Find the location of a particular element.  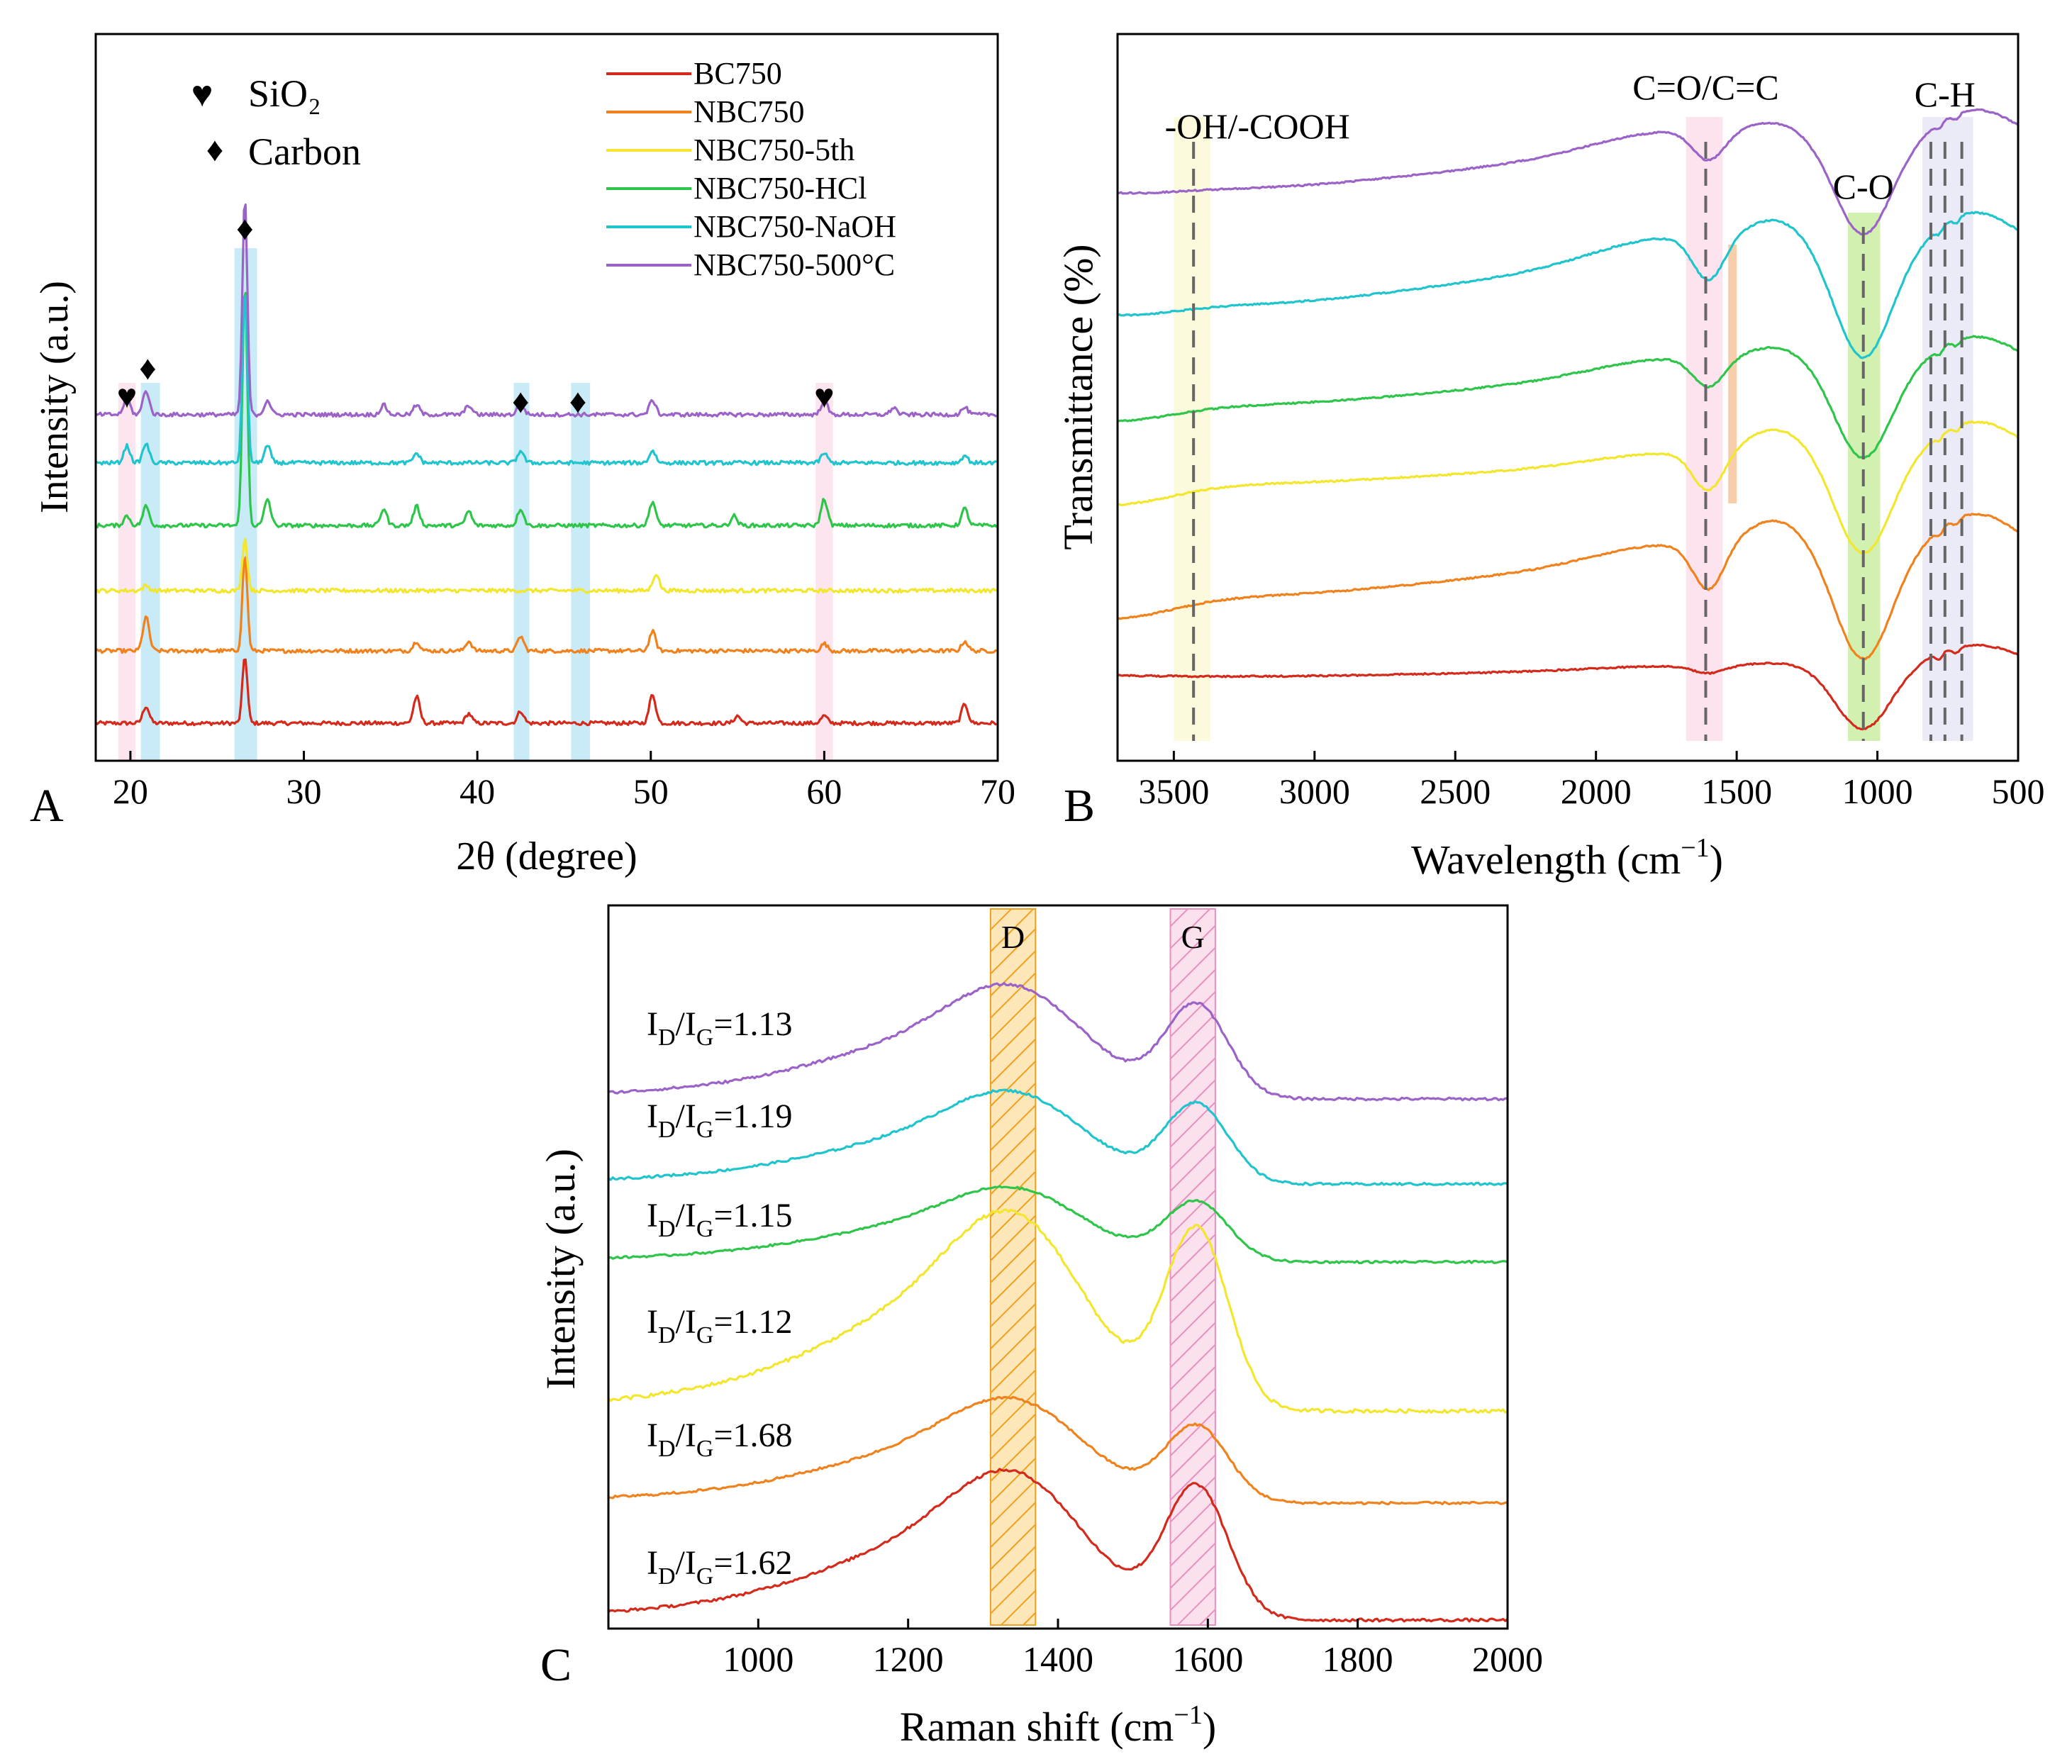

xrd-peak-marker-1: ♦ is located at coordinates (148, 368).